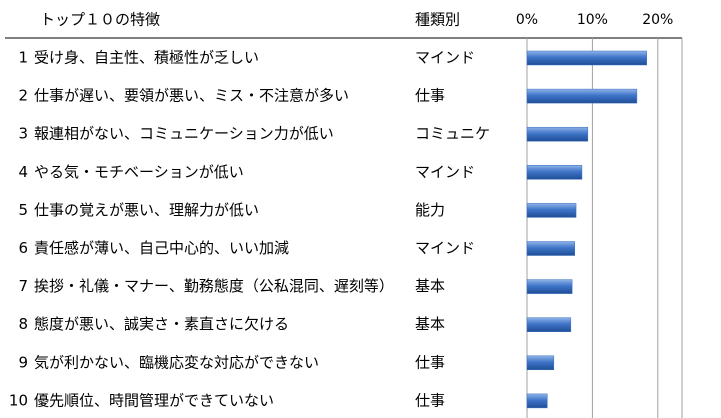  Describe the element at coordinates (176, 362) in the screenshot. I see `item-label: 気が利かない、臨機応変な対応ができない` at that location.